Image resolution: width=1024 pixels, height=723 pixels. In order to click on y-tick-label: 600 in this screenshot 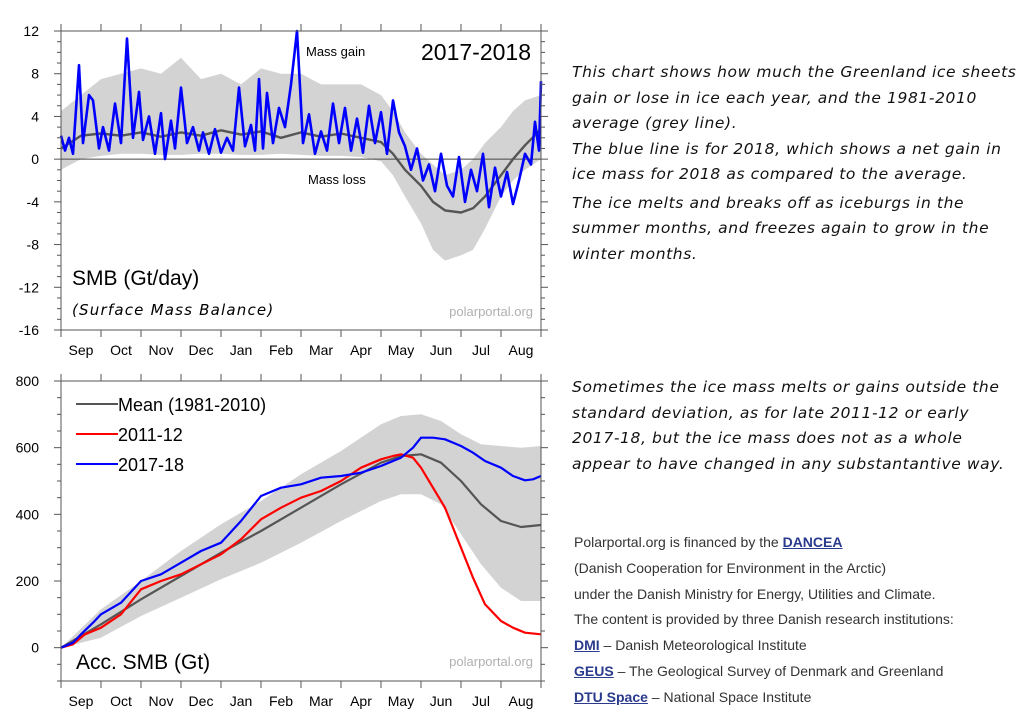, I will do `click(28, 448)`.